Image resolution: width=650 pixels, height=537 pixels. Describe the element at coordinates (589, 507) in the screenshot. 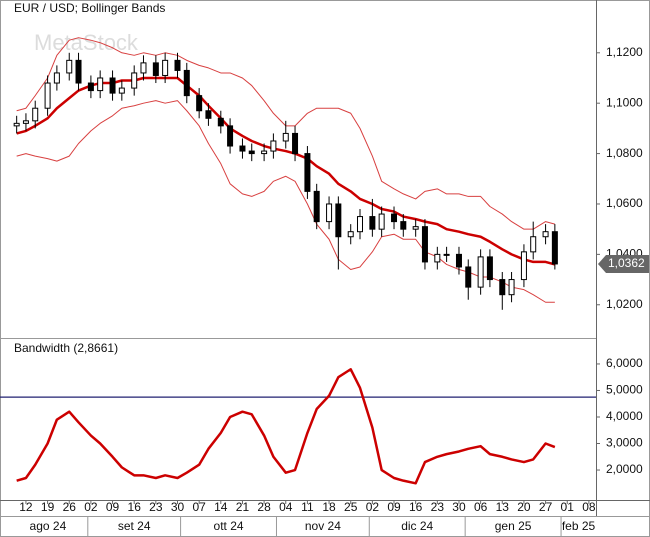

I see `x-tick-label: 08` at that location.